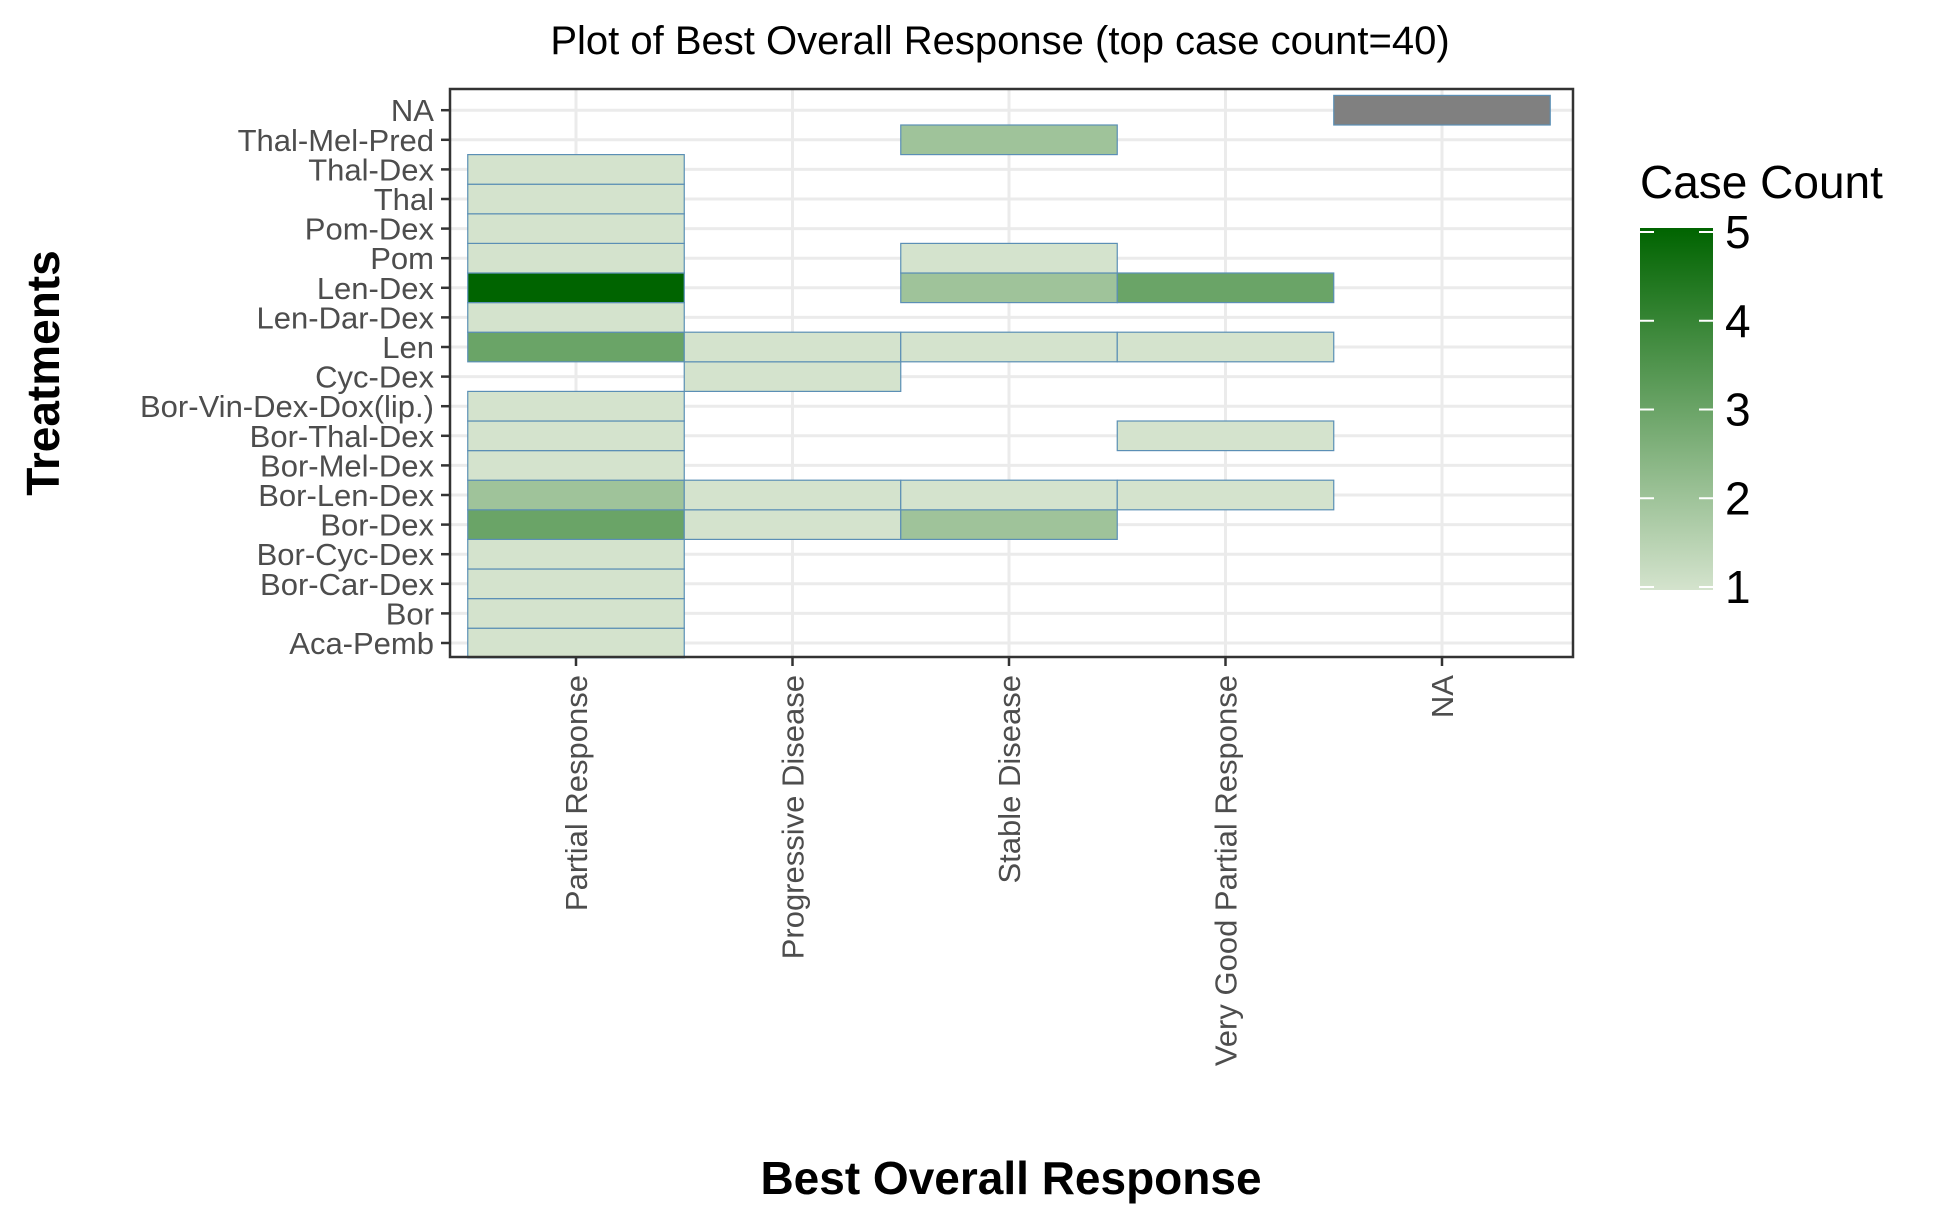  I want to click on y-tick-label: Pom-Dex, so click(370, 229).